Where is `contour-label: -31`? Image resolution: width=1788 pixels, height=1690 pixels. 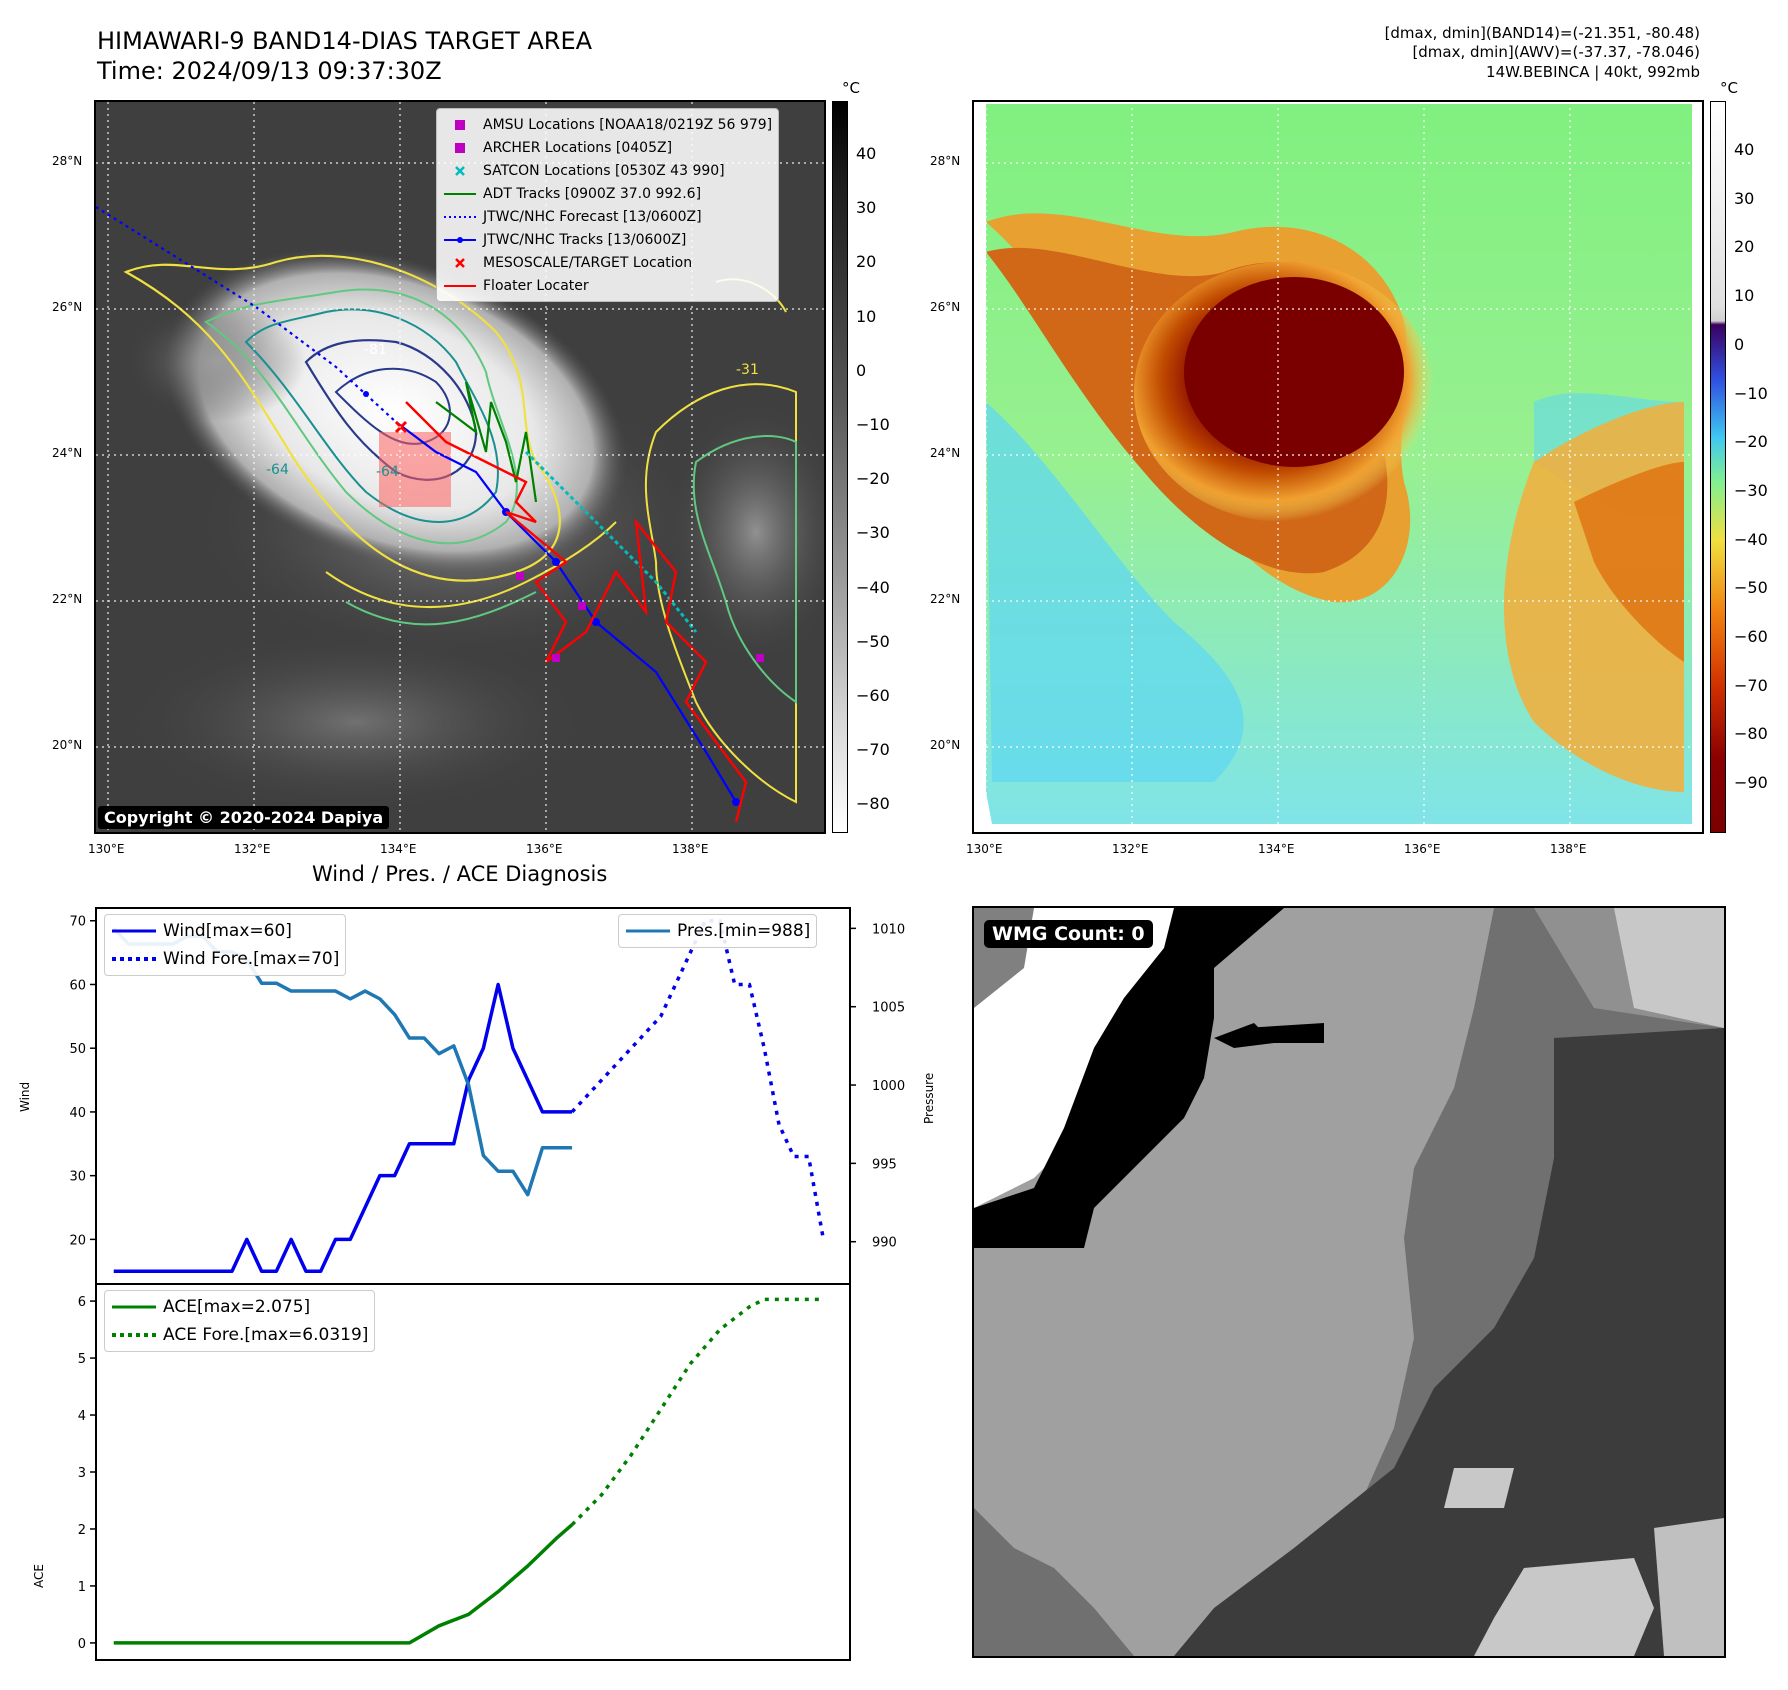 contour-label: -31 is located at coordinates (747, 370).